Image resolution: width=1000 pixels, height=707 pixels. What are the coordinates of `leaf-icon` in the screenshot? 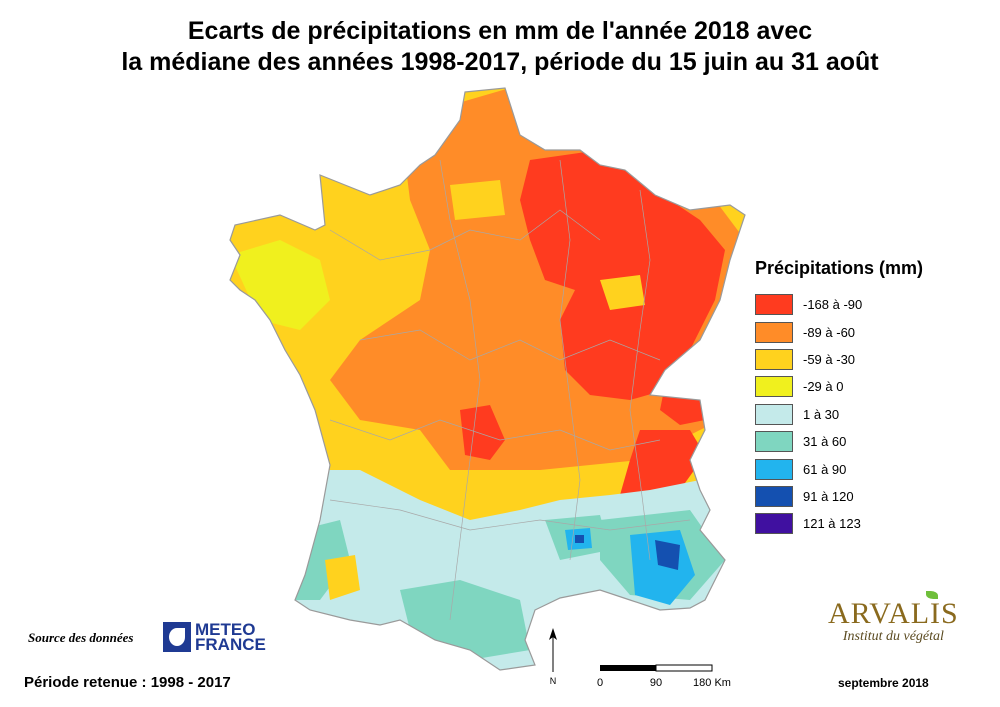 It's located at (932, 595).